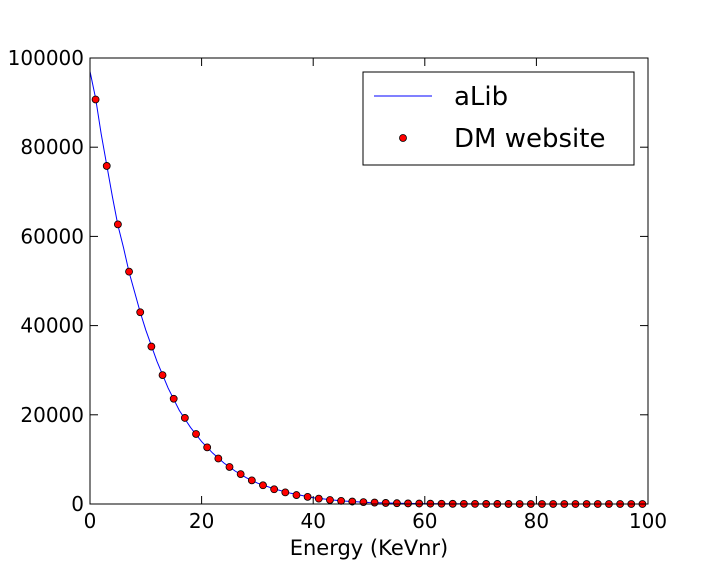  Describe the element at coordinates (52, 147) in the screenshot. I see `y-tick-label: 80000` at that location.